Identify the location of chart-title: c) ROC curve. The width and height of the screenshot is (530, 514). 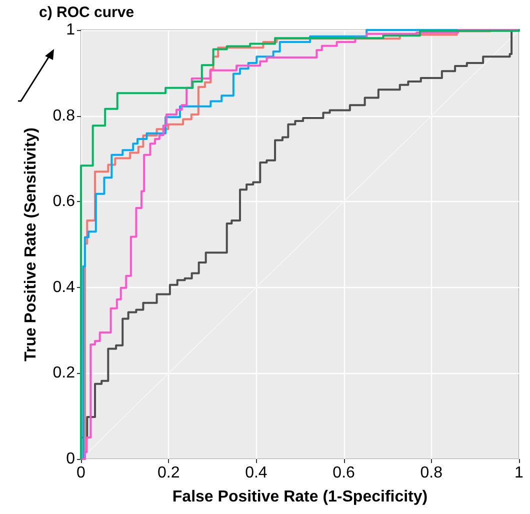
(86, 12).